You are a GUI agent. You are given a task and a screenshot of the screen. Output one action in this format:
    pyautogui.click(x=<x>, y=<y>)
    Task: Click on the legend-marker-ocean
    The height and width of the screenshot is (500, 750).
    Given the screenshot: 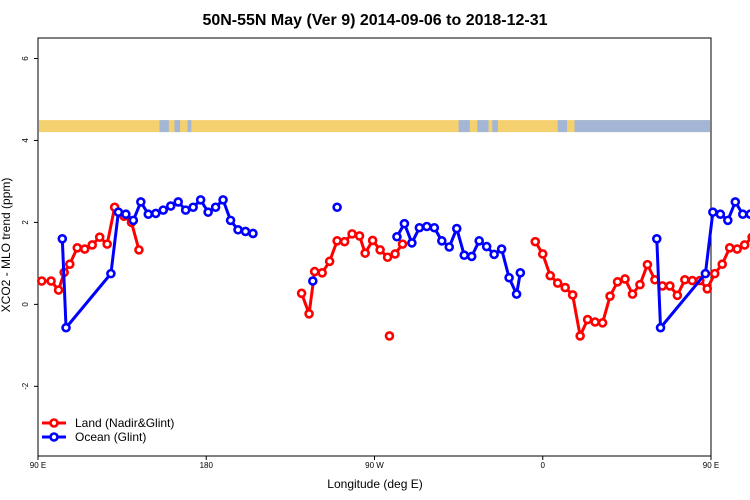 What is the action you would take?
    pyautogui.click(x=54, y=437)
    